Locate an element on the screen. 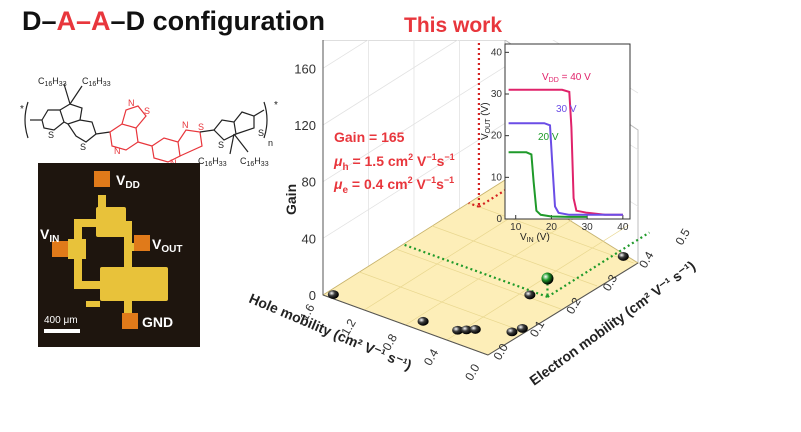 This screenshot has height=432, width=801. inset-ticks: 10 20 30 40 0 10 20 30 40 is located at coordinates (560, 140).